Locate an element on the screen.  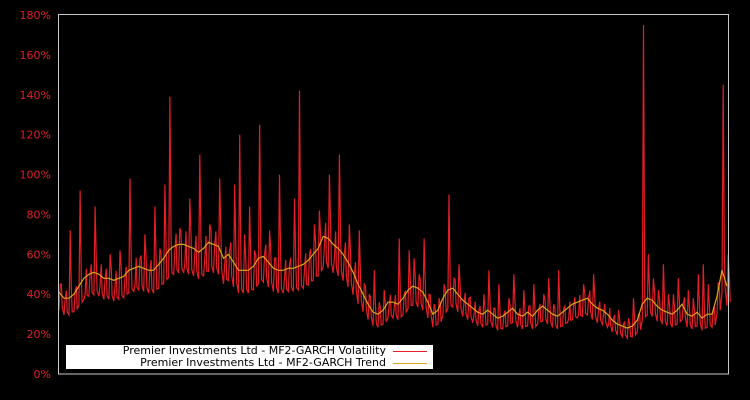
y-tick-label: 60% is located at coordinates (39, 254).